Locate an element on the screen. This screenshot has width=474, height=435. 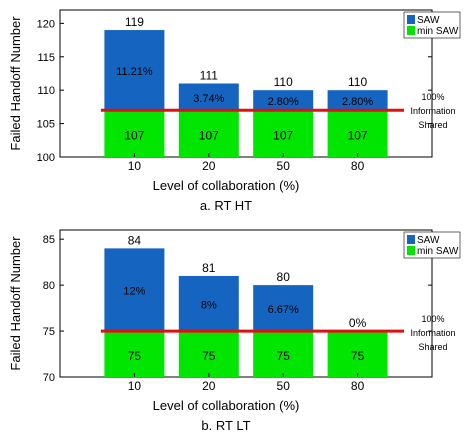
y-tick-label: 80 is located at coordinates (49, 286).